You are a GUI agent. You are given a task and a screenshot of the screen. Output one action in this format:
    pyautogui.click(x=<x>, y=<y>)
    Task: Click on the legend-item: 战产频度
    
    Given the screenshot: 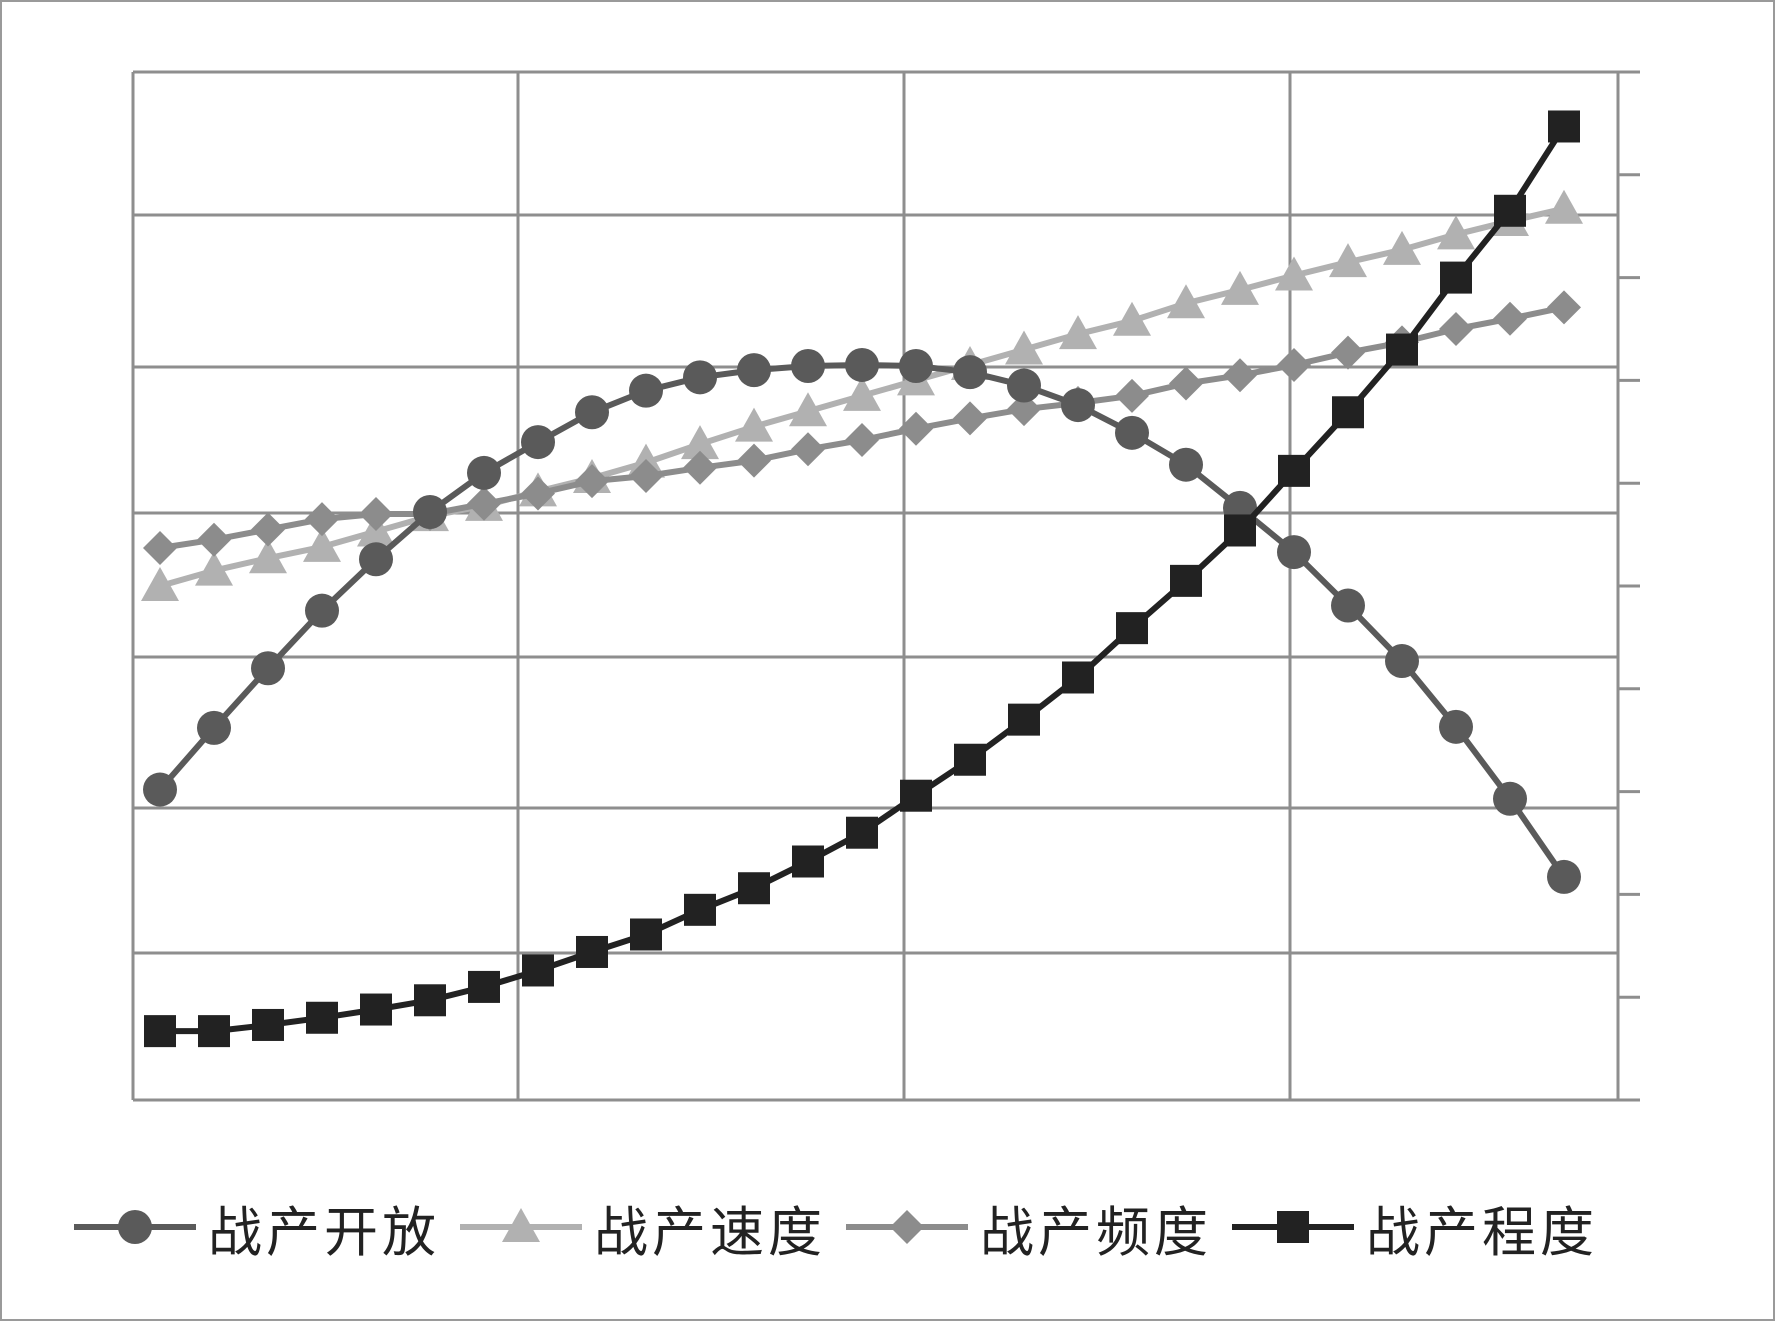 What is the action you would take?
    pyautogui.click(x=1028, y=1227)
    